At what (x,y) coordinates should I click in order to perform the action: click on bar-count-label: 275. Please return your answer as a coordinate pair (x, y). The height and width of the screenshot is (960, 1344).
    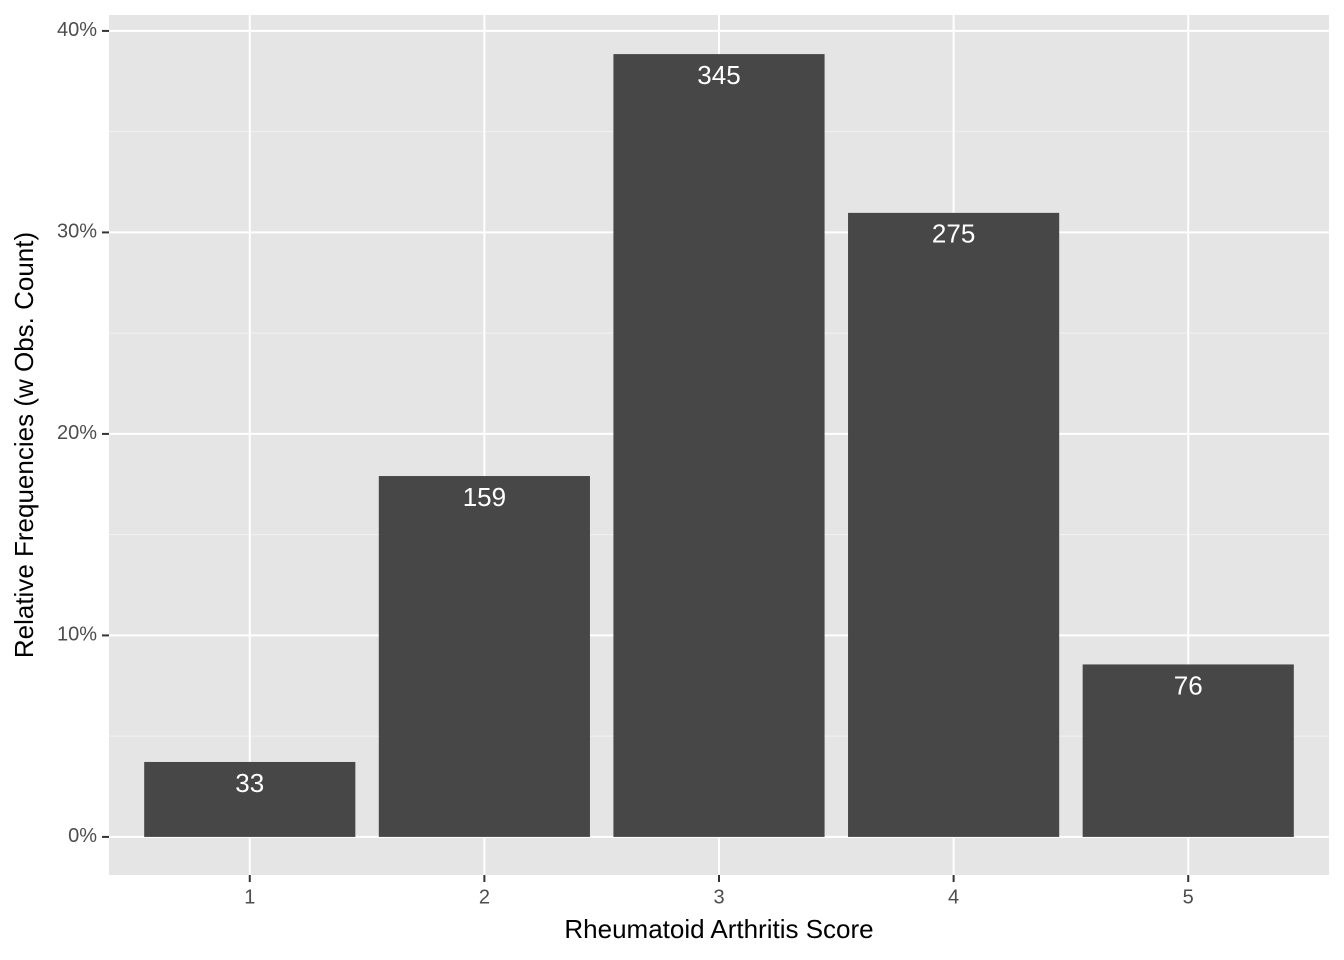
    Looking at the image, I should click on (953, 234).